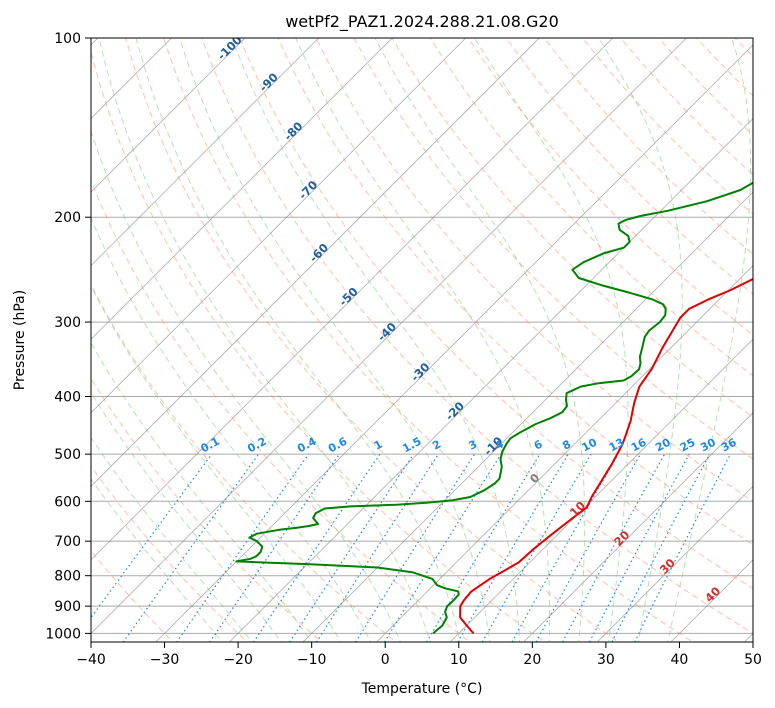 This screenshot has width=775, height=708. I want to click on x-tick-label: 0, so click(385, 660).